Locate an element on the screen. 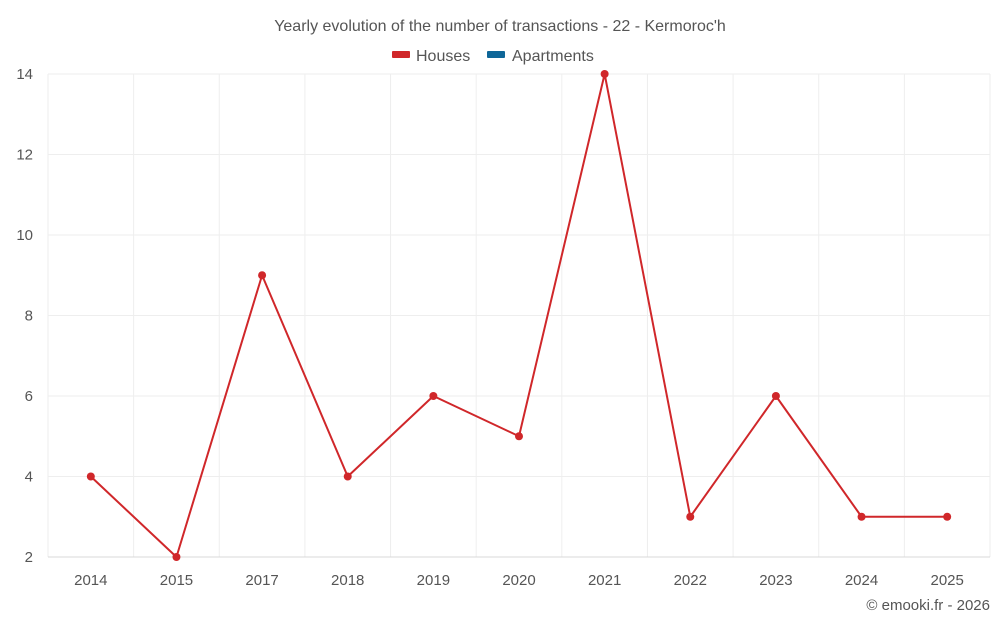 The width and height of the screenshot is (1000, 625). data-point-houses-2020 is located at coordinates (519, 436).